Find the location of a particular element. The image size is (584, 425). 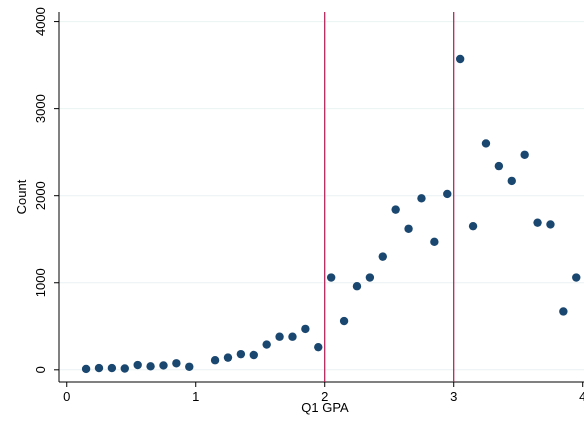

y-tick-label: 3000 is located at coordinates (40, 108).